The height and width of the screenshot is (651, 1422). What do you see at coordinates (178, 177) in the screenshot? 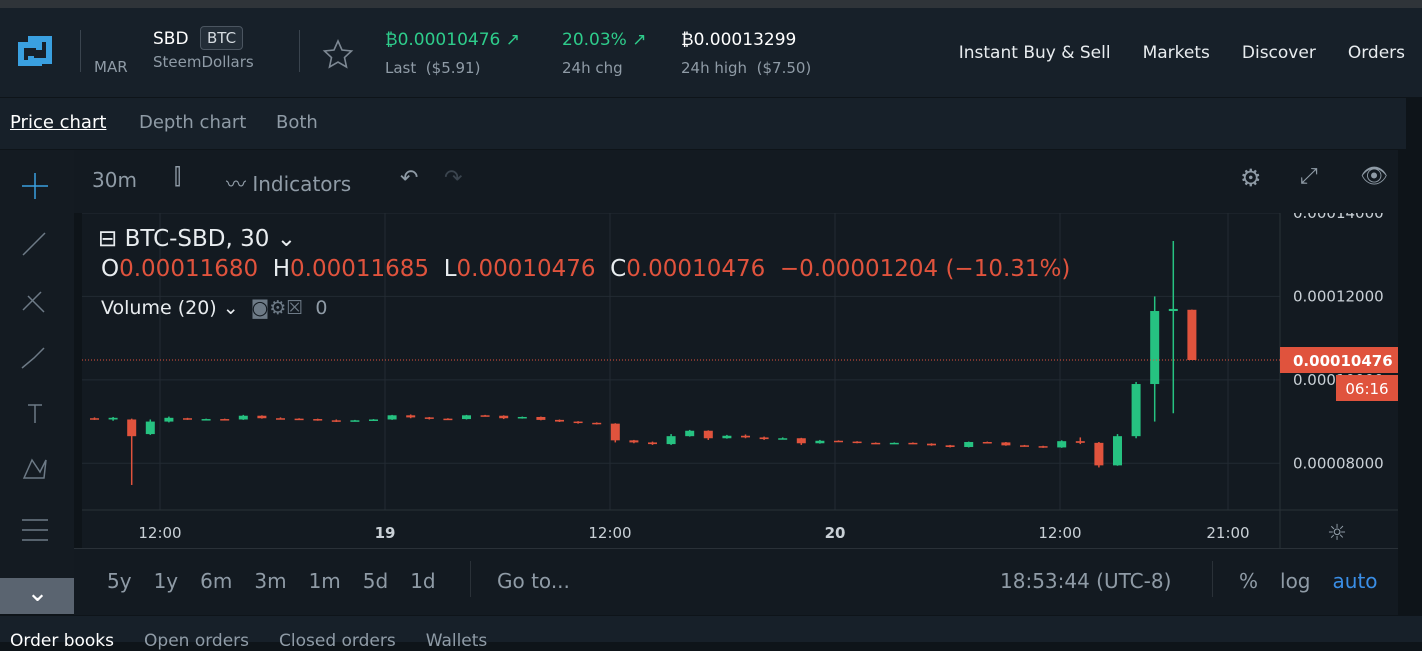
I see `candle-icon: ⫿` at bounding box center [178, 177].